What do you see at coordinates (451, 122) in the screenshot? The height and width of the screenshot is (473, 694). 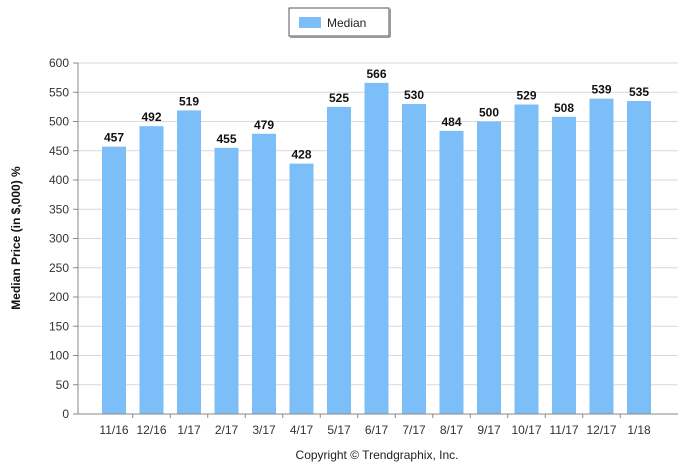 I see `data-label: 484` at bounding box center [451, 122].